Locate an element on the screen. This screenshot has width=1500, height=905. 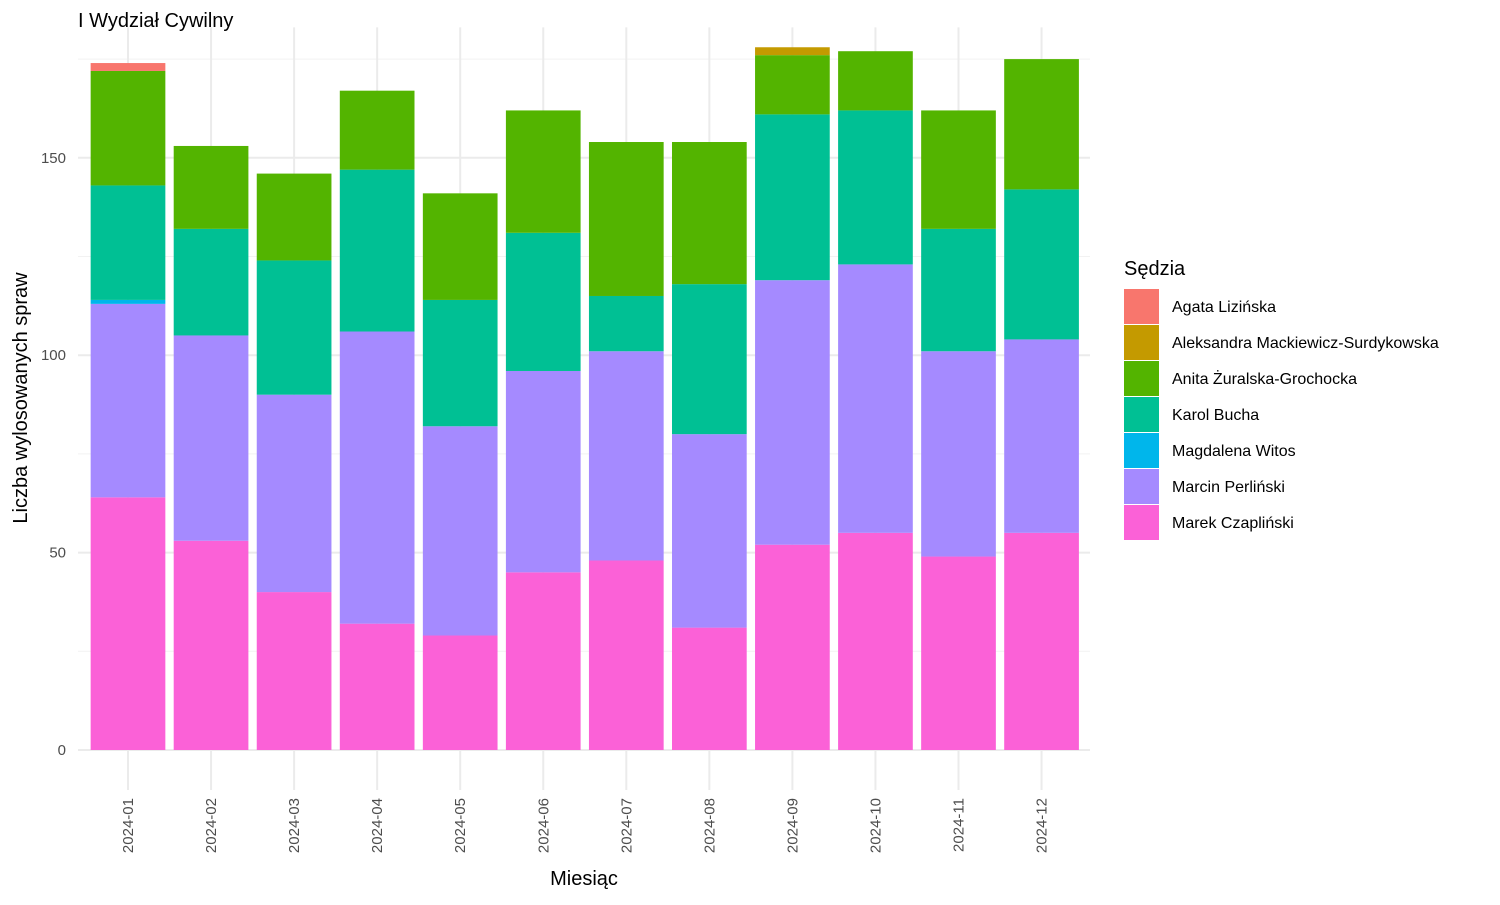
bar-segment: Anita Żuralska-Grochocka (2024-09): 15 is located at coordinates (792, 85).